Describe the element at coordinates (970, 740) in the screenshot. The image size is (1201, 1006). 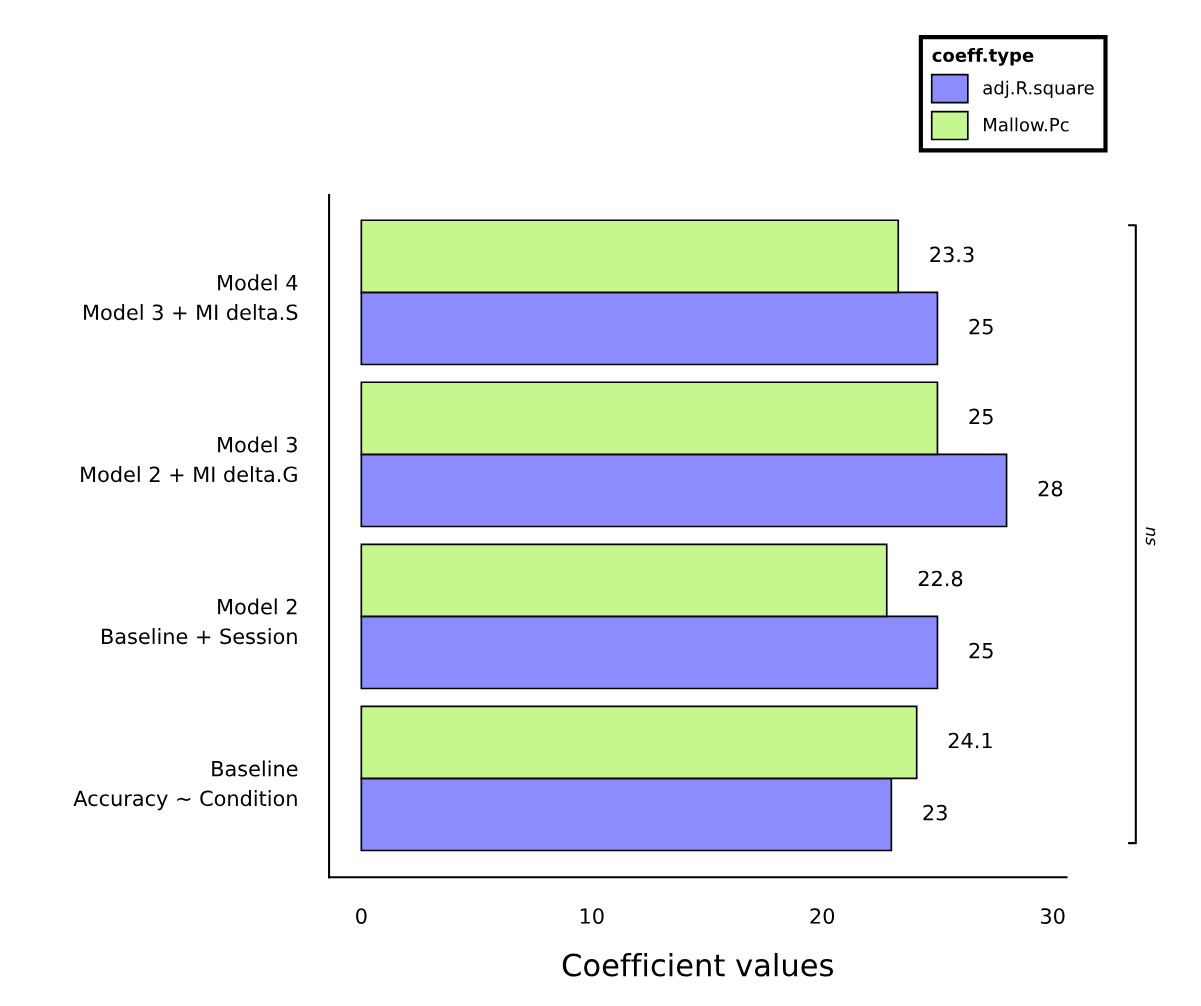
I see `data-label: 24.1` at that location.